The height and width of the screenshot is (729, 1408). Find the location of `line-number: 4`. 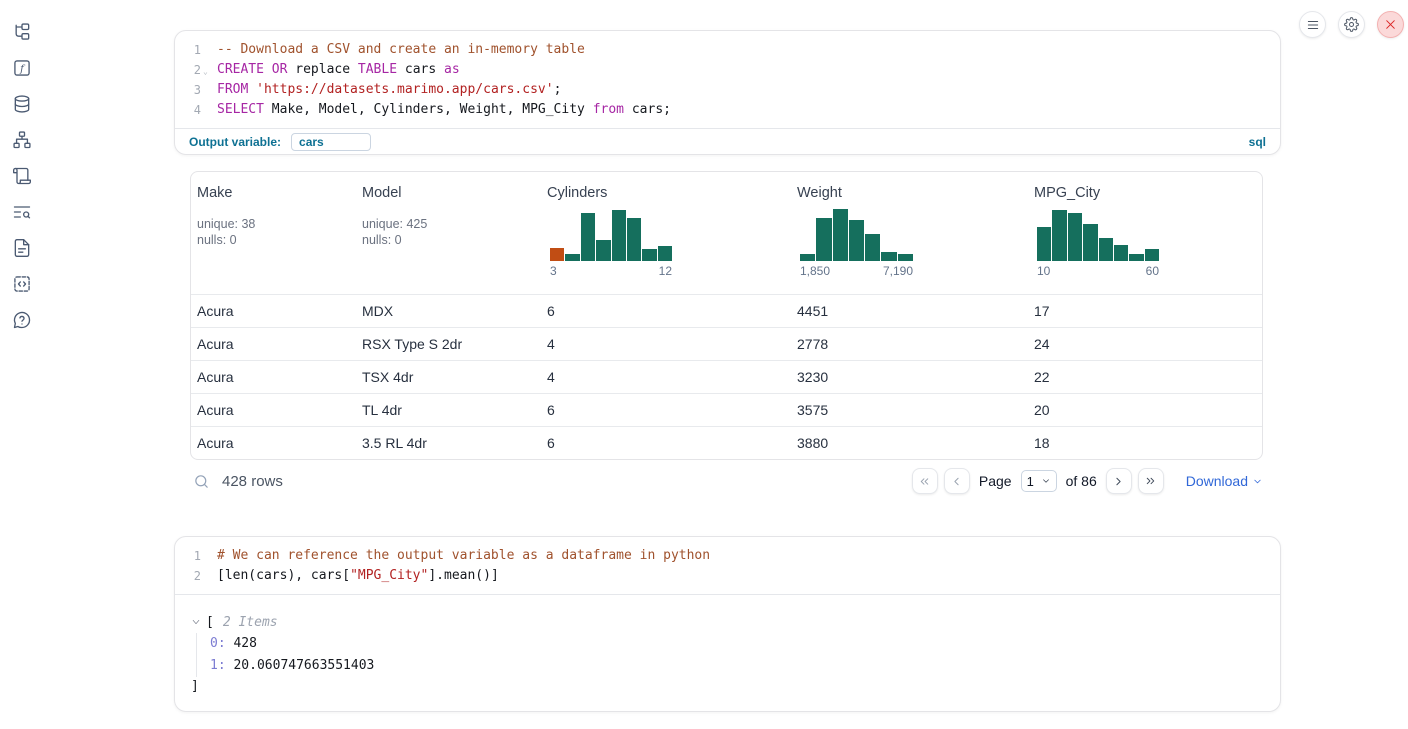

line-number: 4 is located at coordinates (197, 110).